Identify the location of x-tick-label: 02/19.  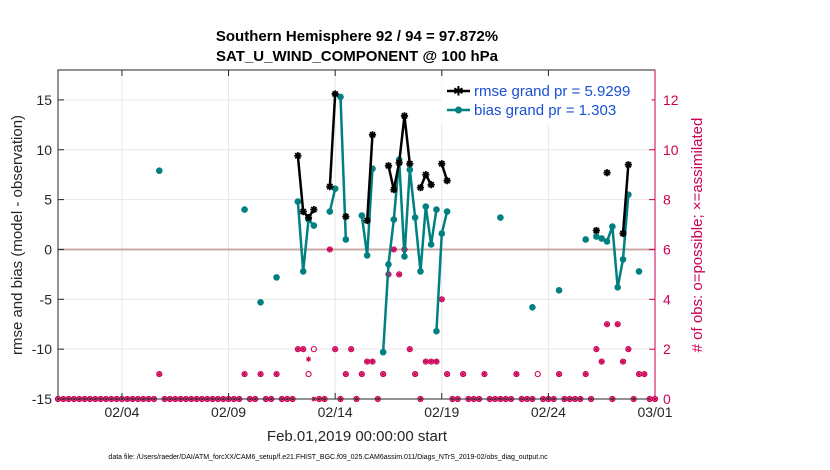
(441, 412).